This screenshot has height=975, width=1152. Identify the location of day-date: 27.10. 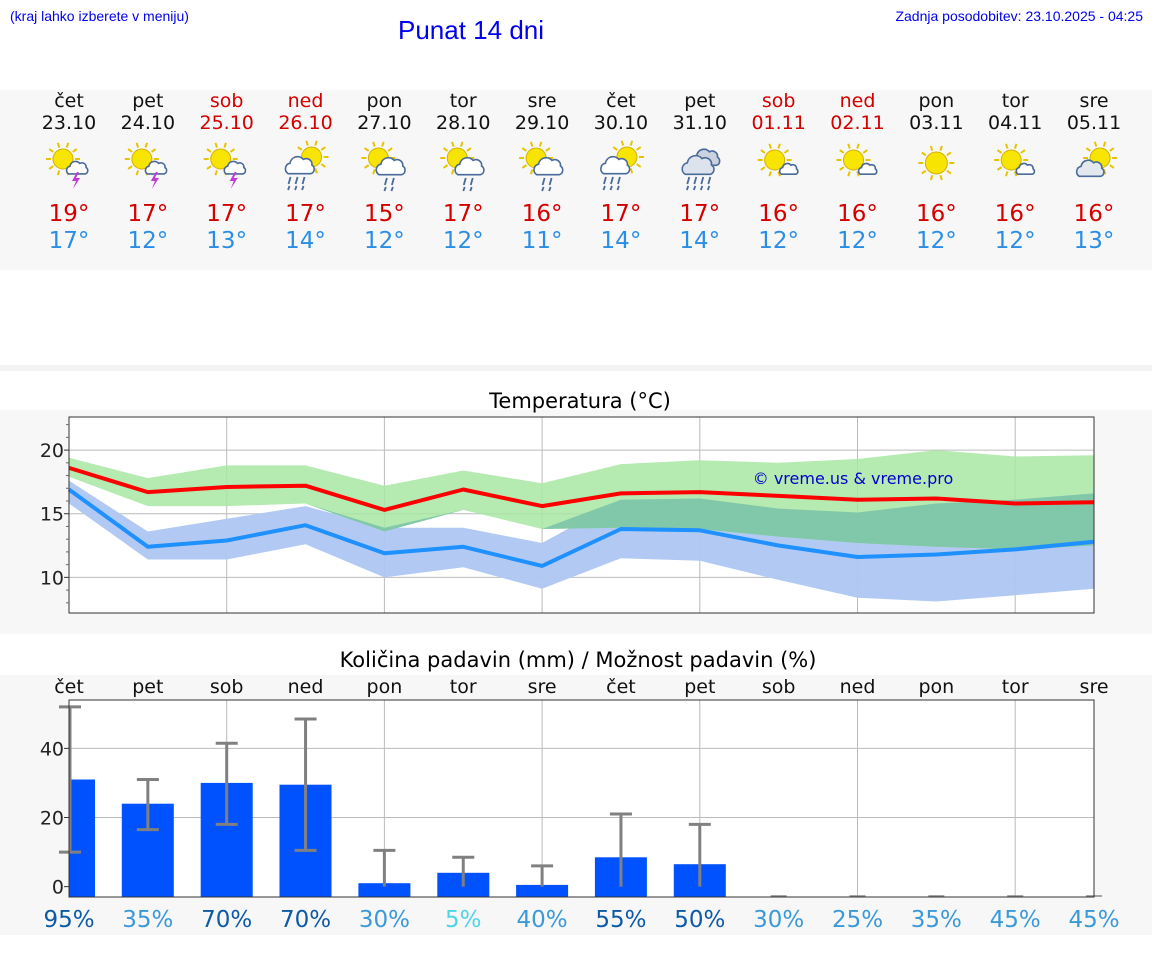
(384, 123).